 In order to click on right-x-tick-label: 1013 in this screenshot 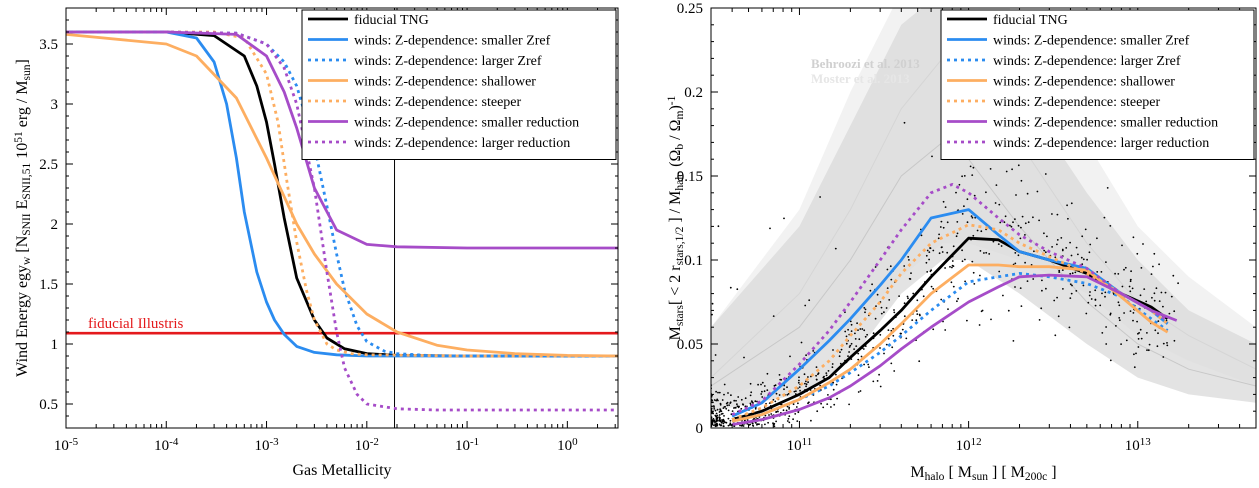, I will do `click(1138, 445)`.